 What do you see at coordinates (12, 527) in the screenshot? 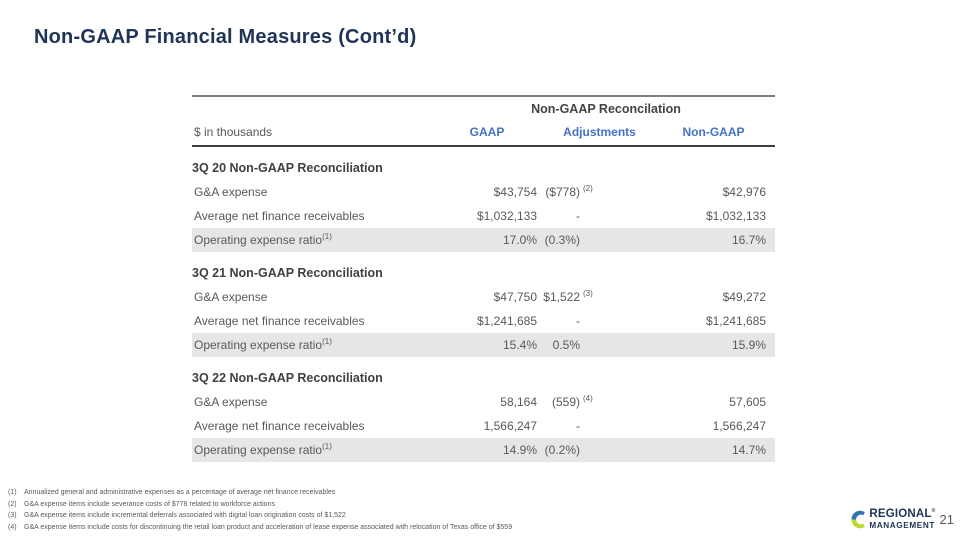
I see `footnote-number: (4)` at bounding box center [12, 527].